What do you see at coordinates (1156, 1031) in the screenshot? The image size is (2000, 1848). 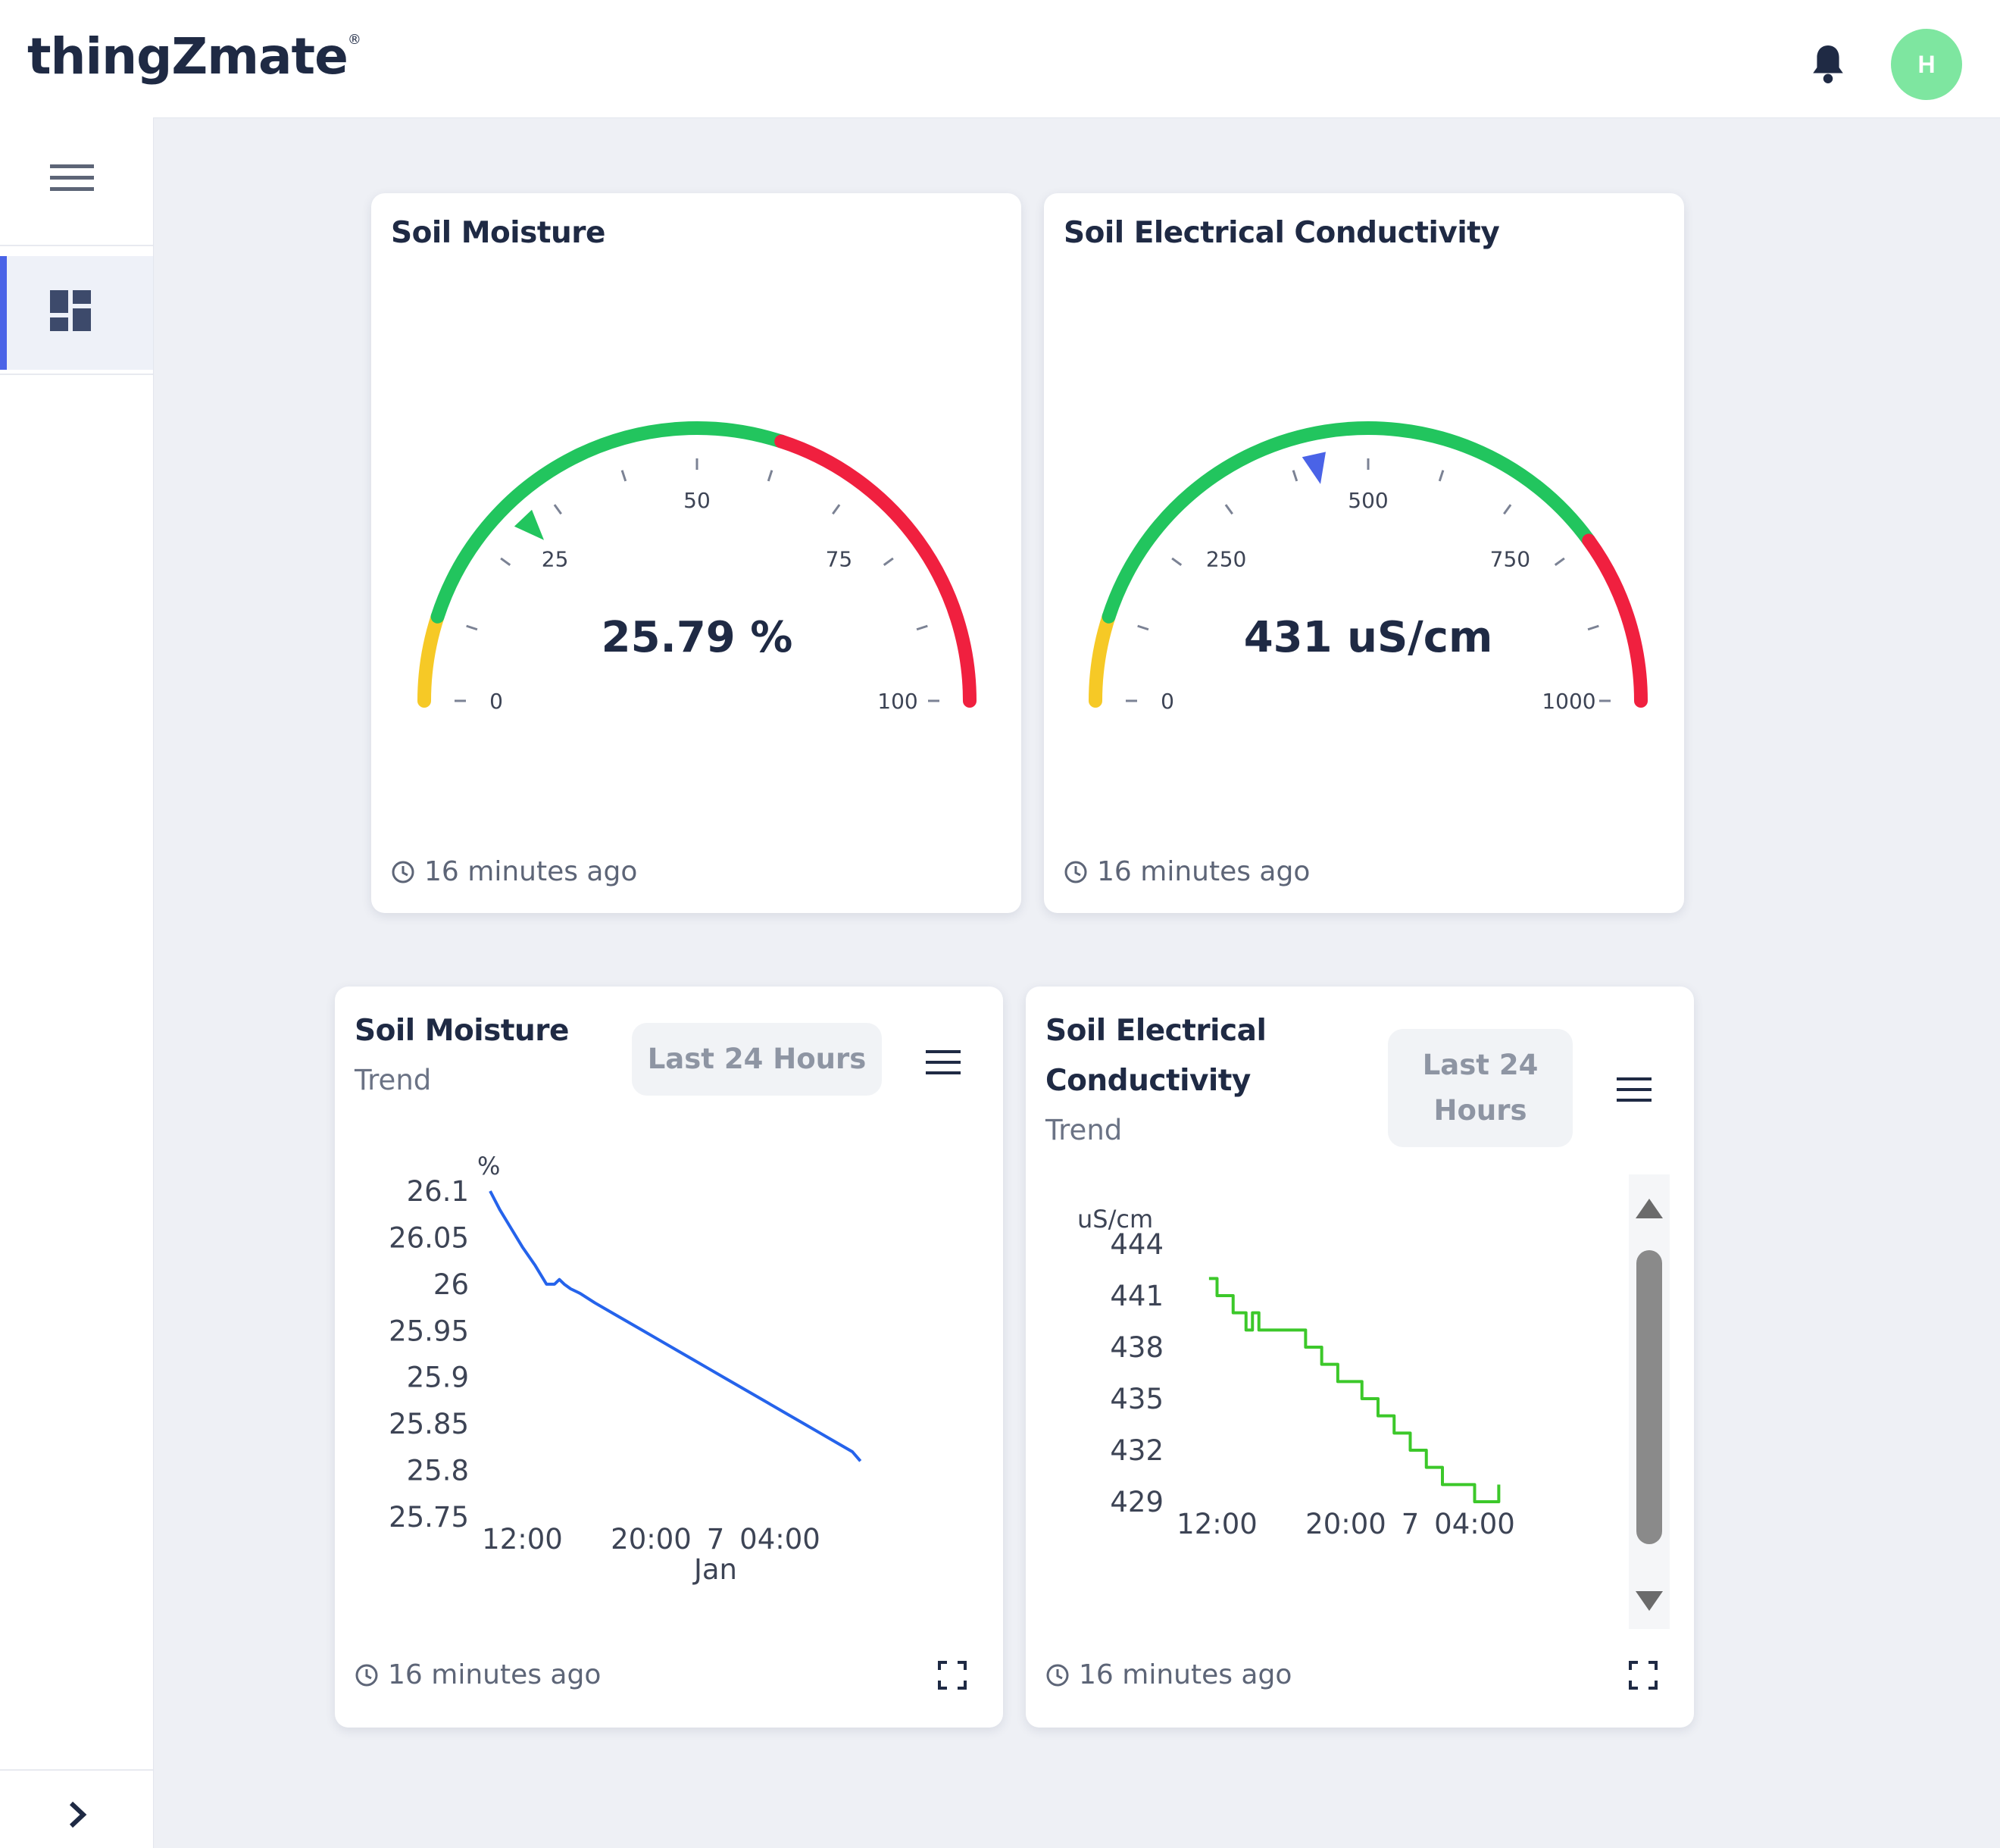 I see `card-title-line1: Soil Electrical` at bounding box center [1156, 1031].